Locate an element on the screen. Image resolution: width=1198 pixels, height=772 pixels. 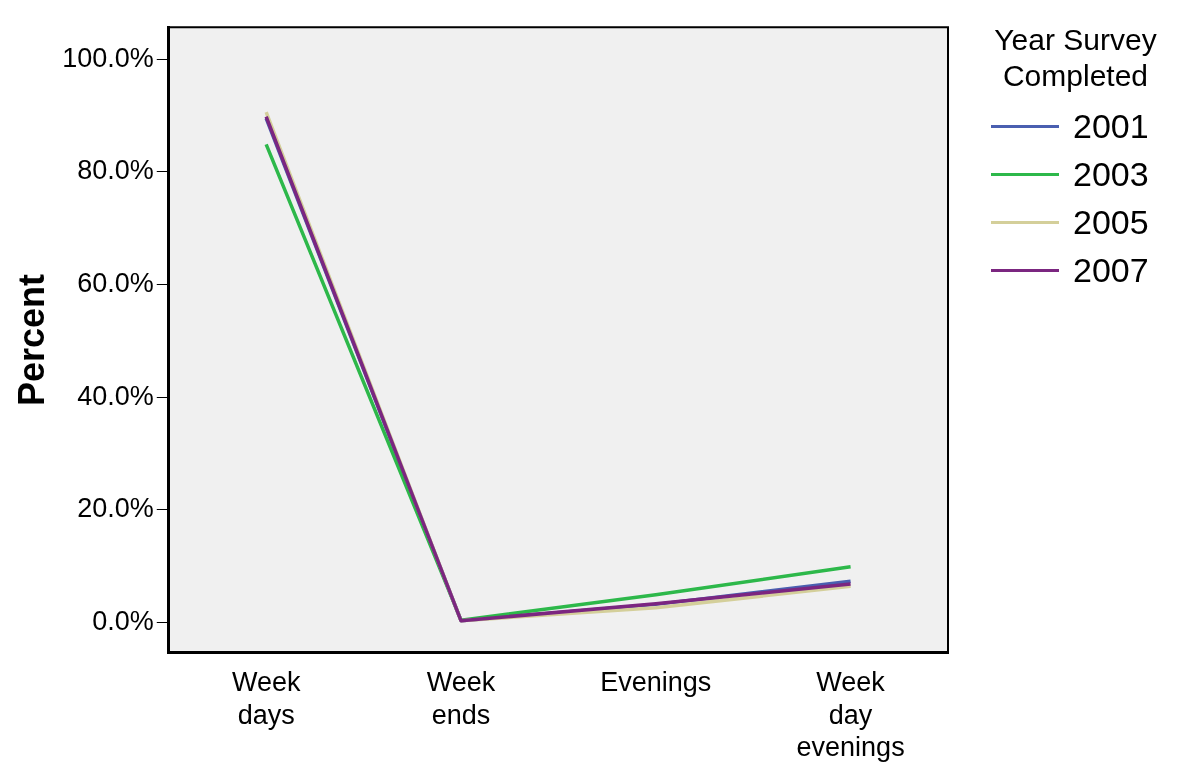
legend-title: Year Survey Completed is located at coordinates (1075, 58).